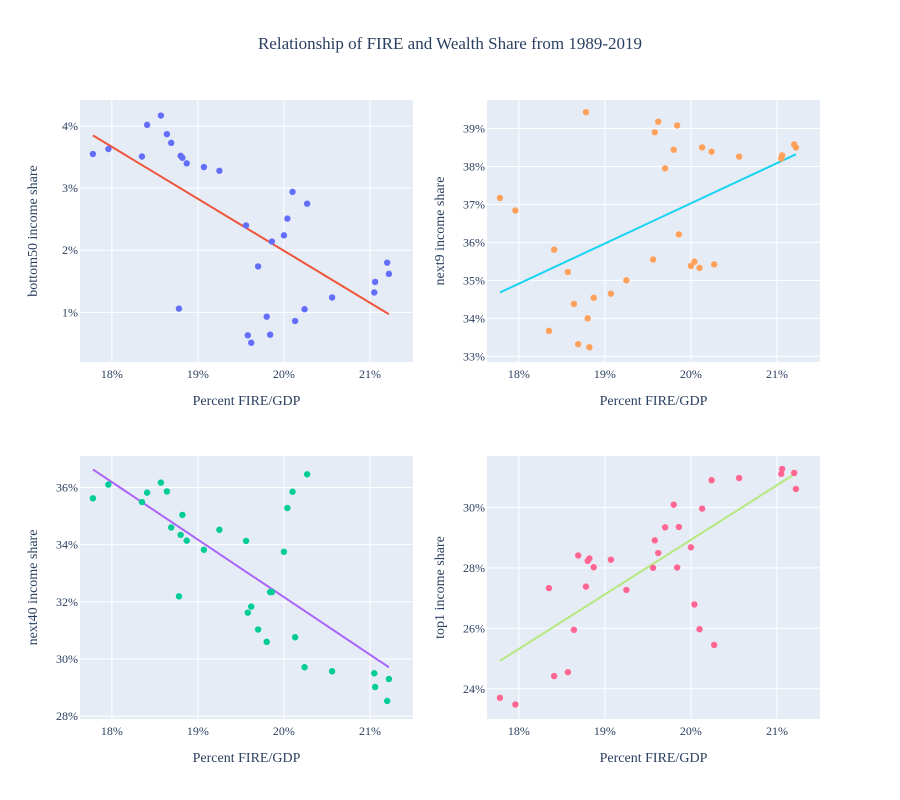 This screenshot has height=800, width=900. Describe the element at coordinates (474, 628) in the screenshot. I see `y-tick-label: 26%` at that location.